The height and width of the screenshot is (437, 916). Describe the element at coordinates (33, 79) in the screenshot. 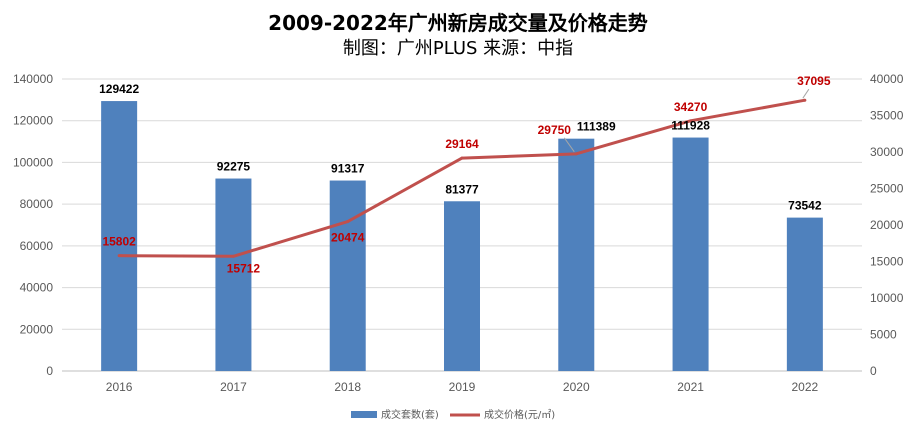

I see `y-left-tick-label: 140000` at that location.